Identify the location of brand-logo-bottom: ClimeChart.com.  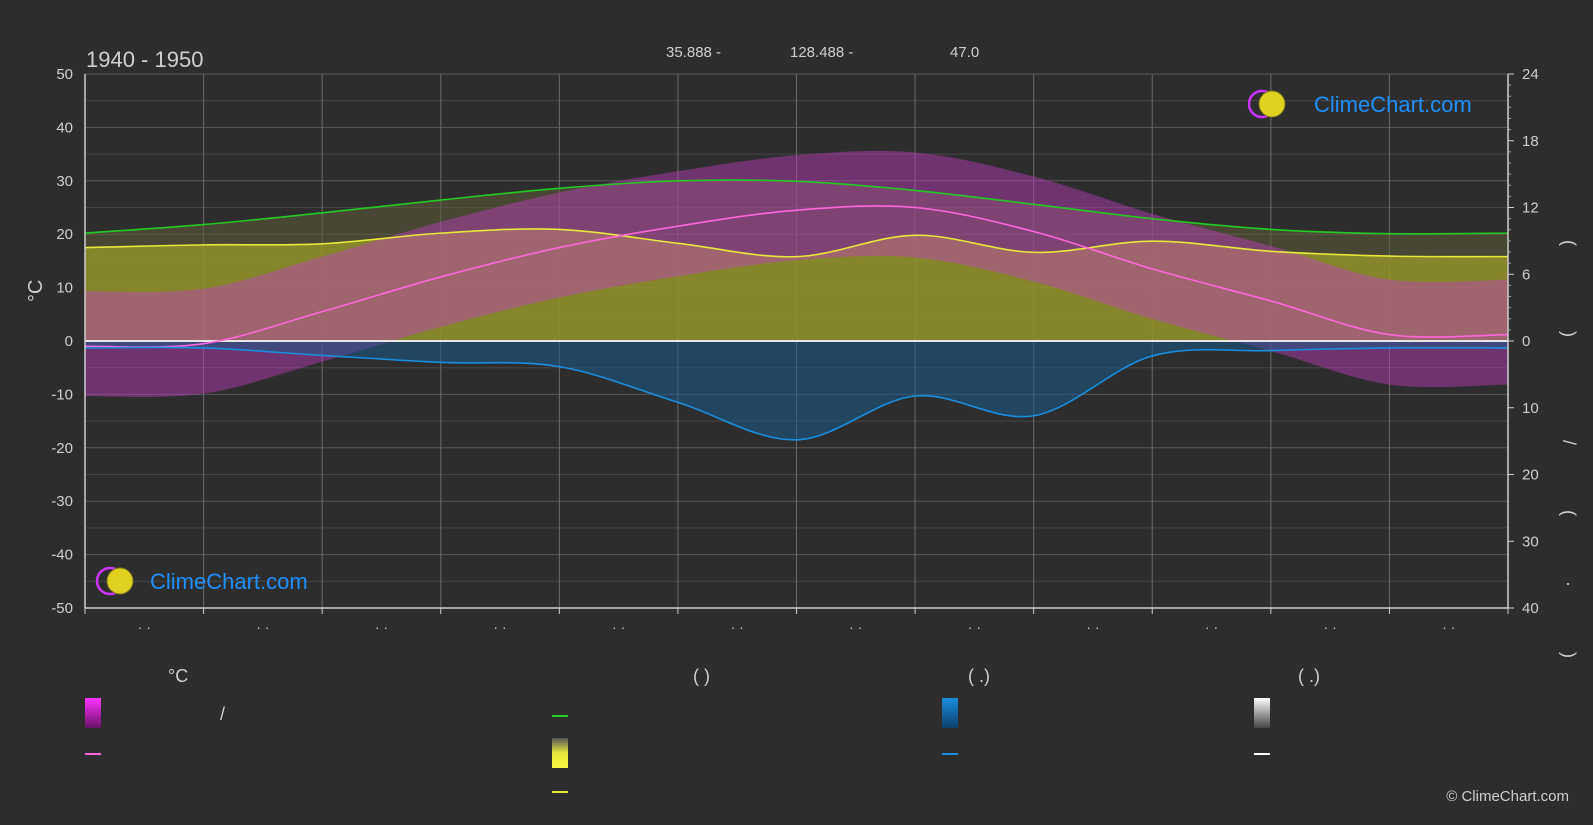
(201, 581).